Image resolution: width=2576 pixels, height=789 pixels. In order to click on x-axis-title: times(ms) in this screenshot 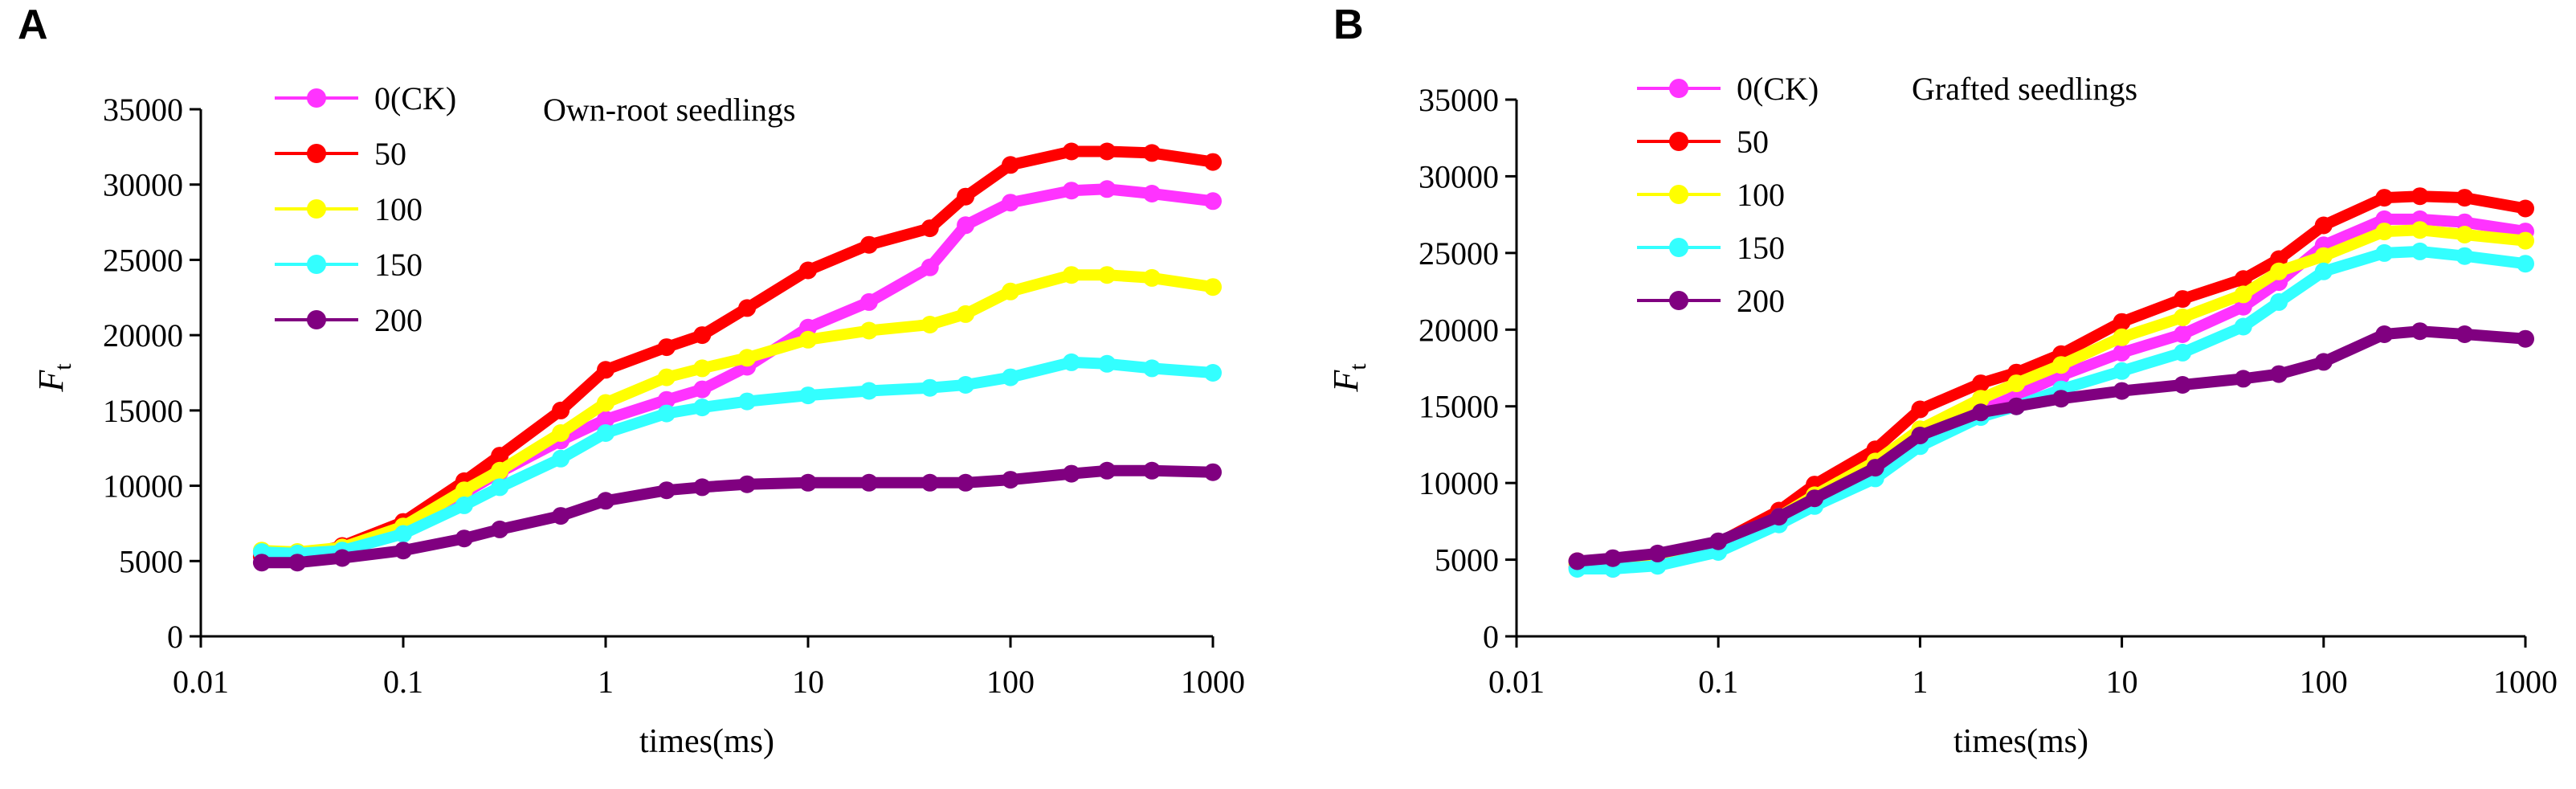, I will do `click(706, 741)`.